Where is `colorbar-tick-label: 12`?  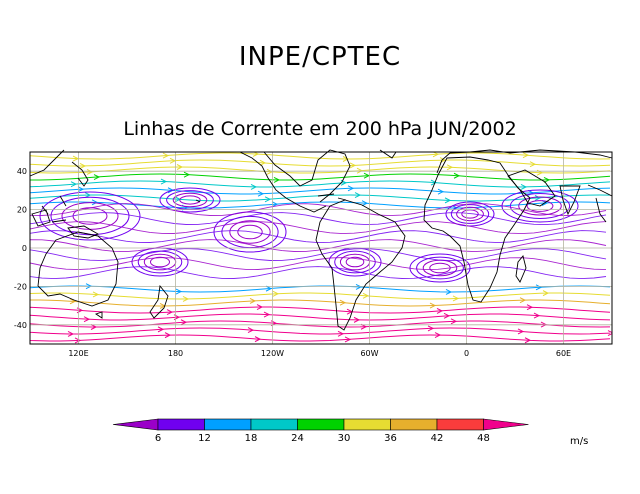 colorbar-tick-label: 12 is located at coordinates (204, 438).